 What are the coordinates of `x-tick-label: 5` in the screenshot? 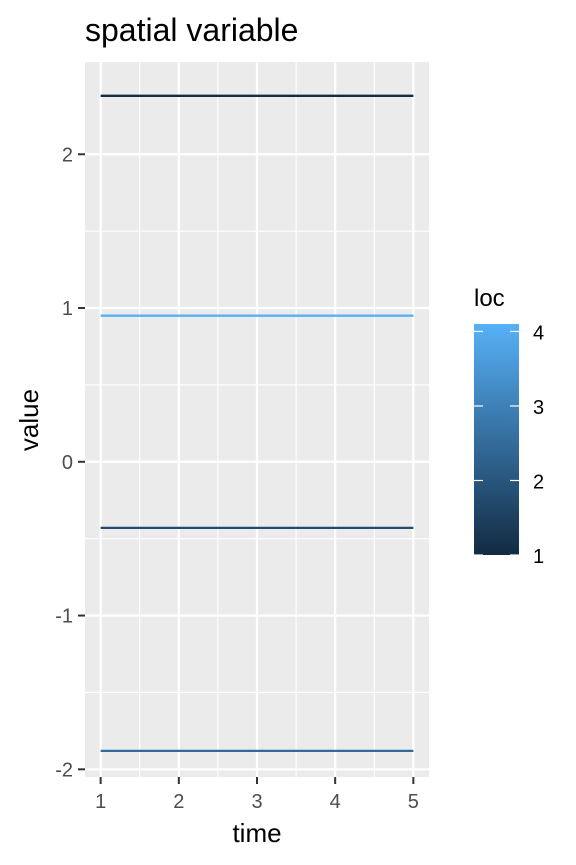 It's located at (413, 802).